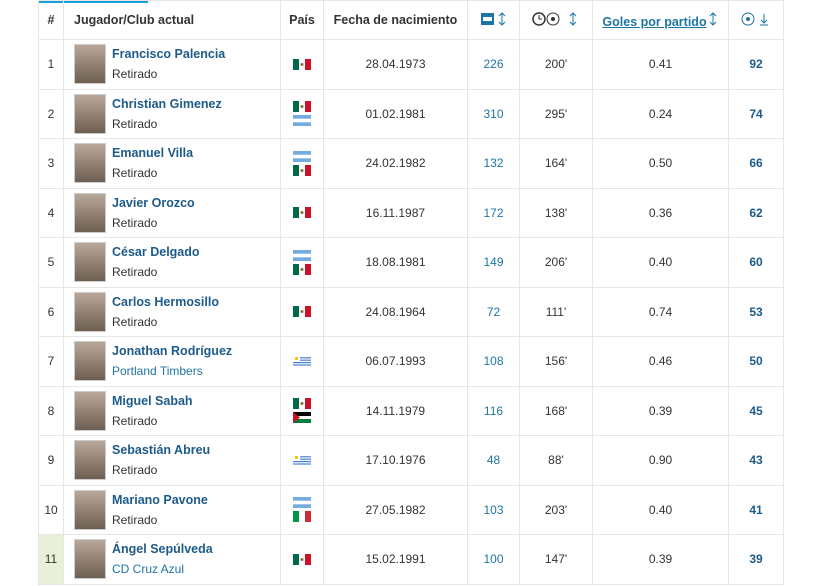  Describe the element at coordinates (172, 20) in the screenshot. I see `header: Jugador/Club actual` at that location.